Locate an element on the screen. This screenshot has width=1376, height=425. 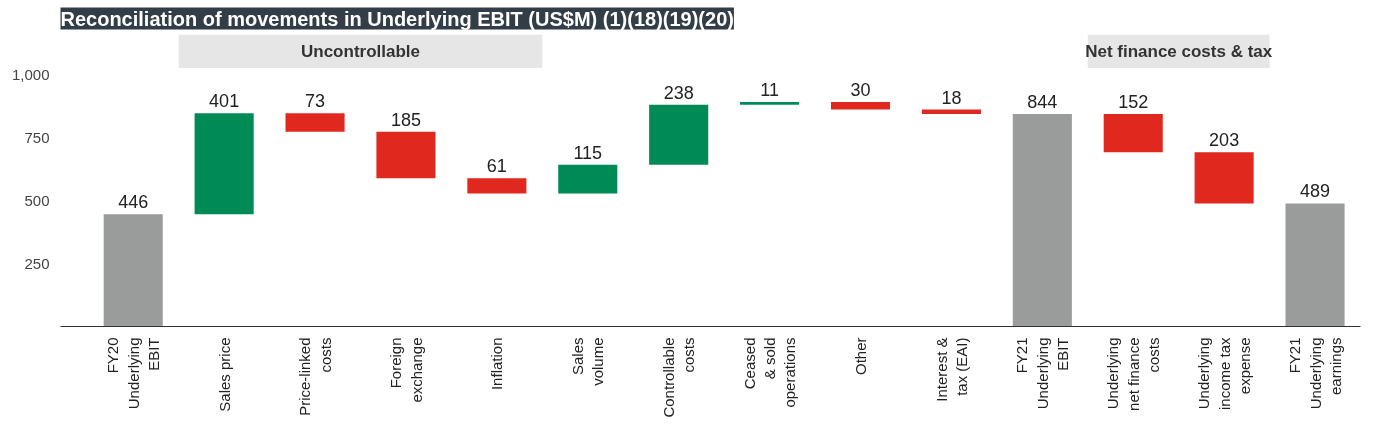
data-label: 73 is located at coordinates (315, 101).